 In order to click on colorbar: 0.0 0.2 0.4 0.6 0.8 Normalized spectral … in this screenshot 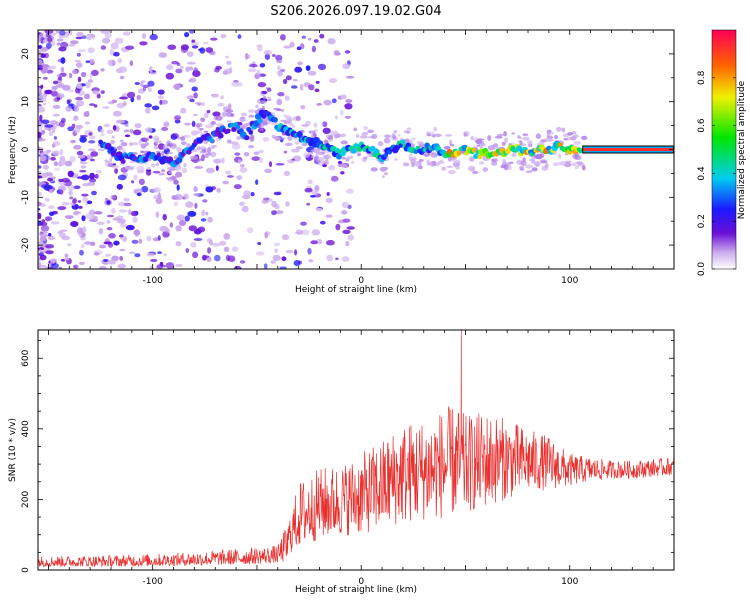, I will do `click(722, 152)`.